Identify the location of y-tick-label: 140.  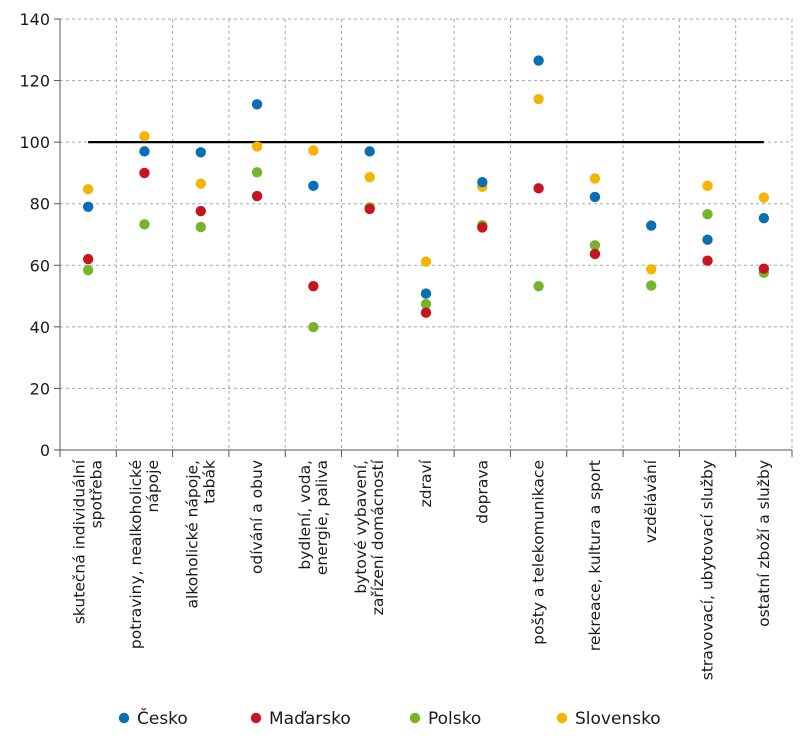
(34, 19).